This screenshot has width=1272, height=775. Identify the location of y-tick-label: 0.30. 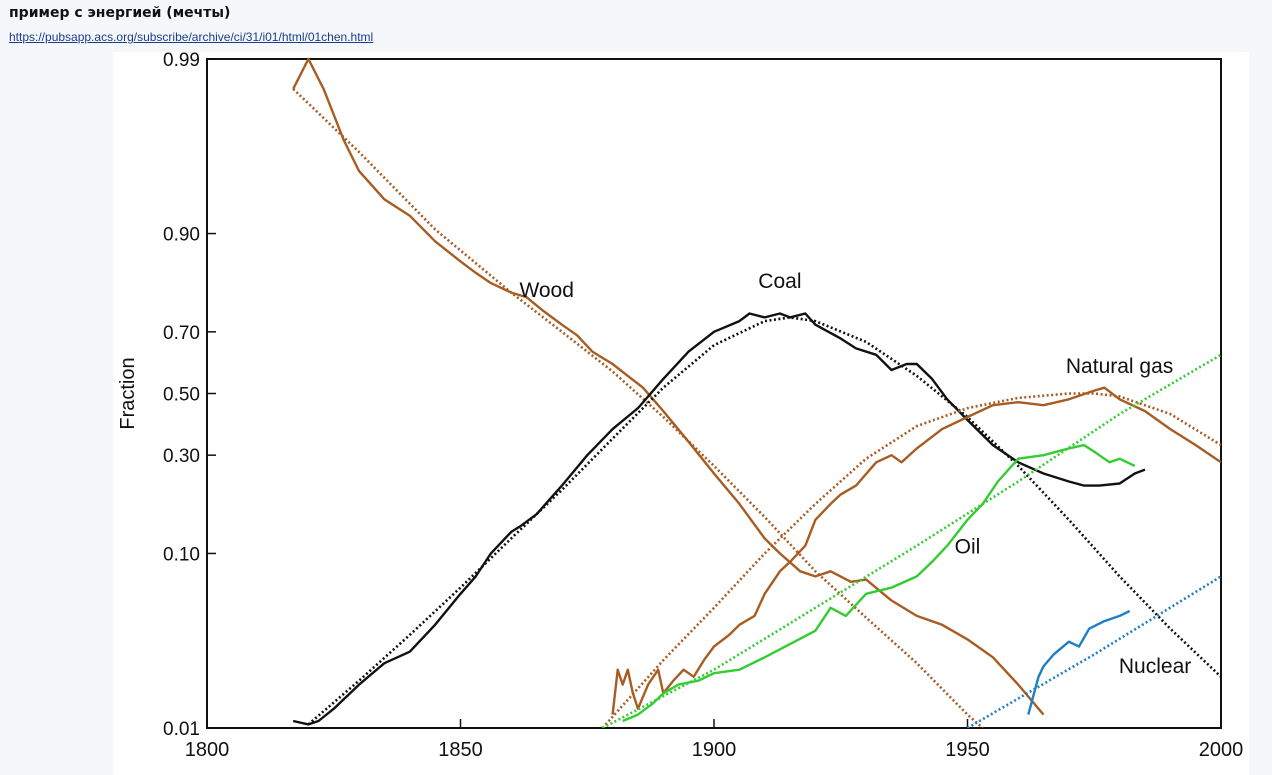
(181, 456).